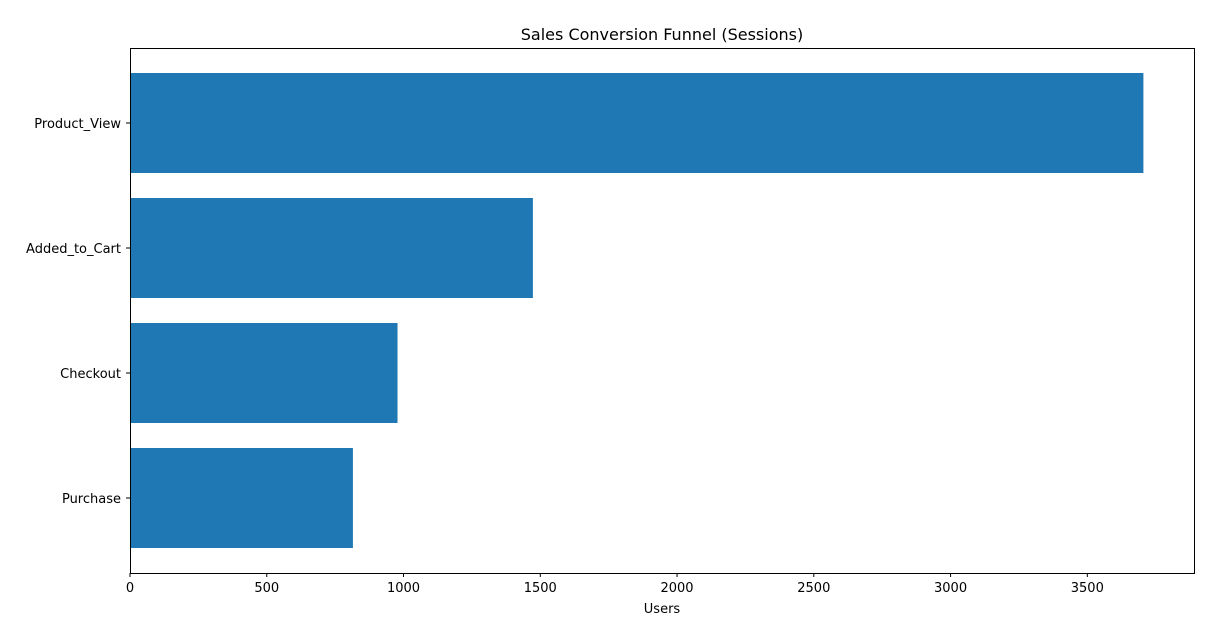 Image resolution: width=1217 pixels, height=636 pixels. Describe the element at coordinates (90, 374) in the screenshot. I see `y-tick-label: Checkout` at that location.